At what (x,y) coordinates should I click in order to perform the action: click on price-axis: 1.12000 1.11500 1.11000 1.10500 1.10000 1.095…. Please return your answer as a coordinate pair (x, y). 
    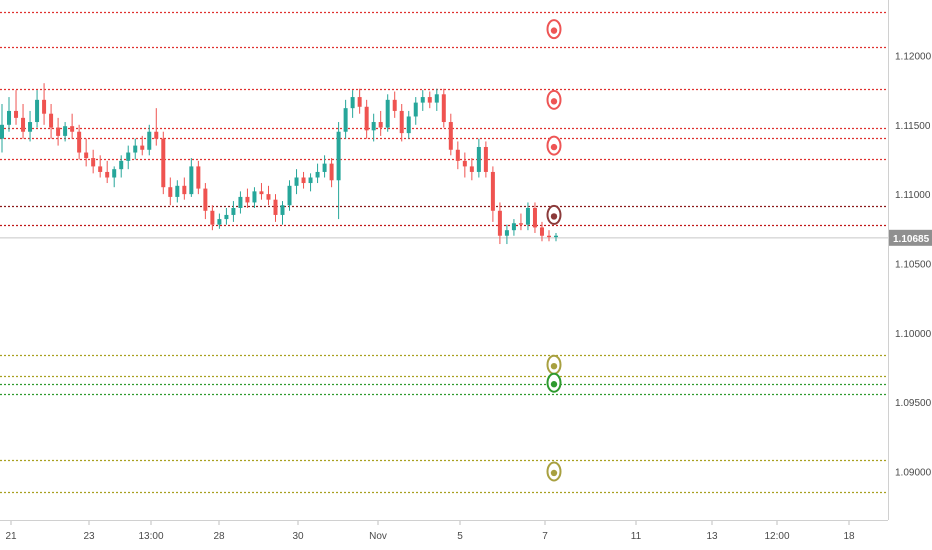
    Looking at the image, I should click on (913, 264).